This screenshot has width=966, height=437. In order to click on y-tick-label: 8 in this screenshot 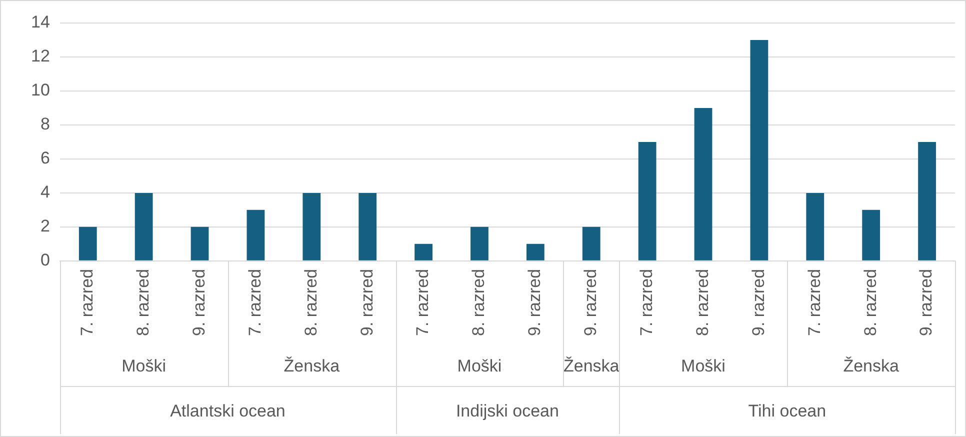, I will do `click(45, 124)`.